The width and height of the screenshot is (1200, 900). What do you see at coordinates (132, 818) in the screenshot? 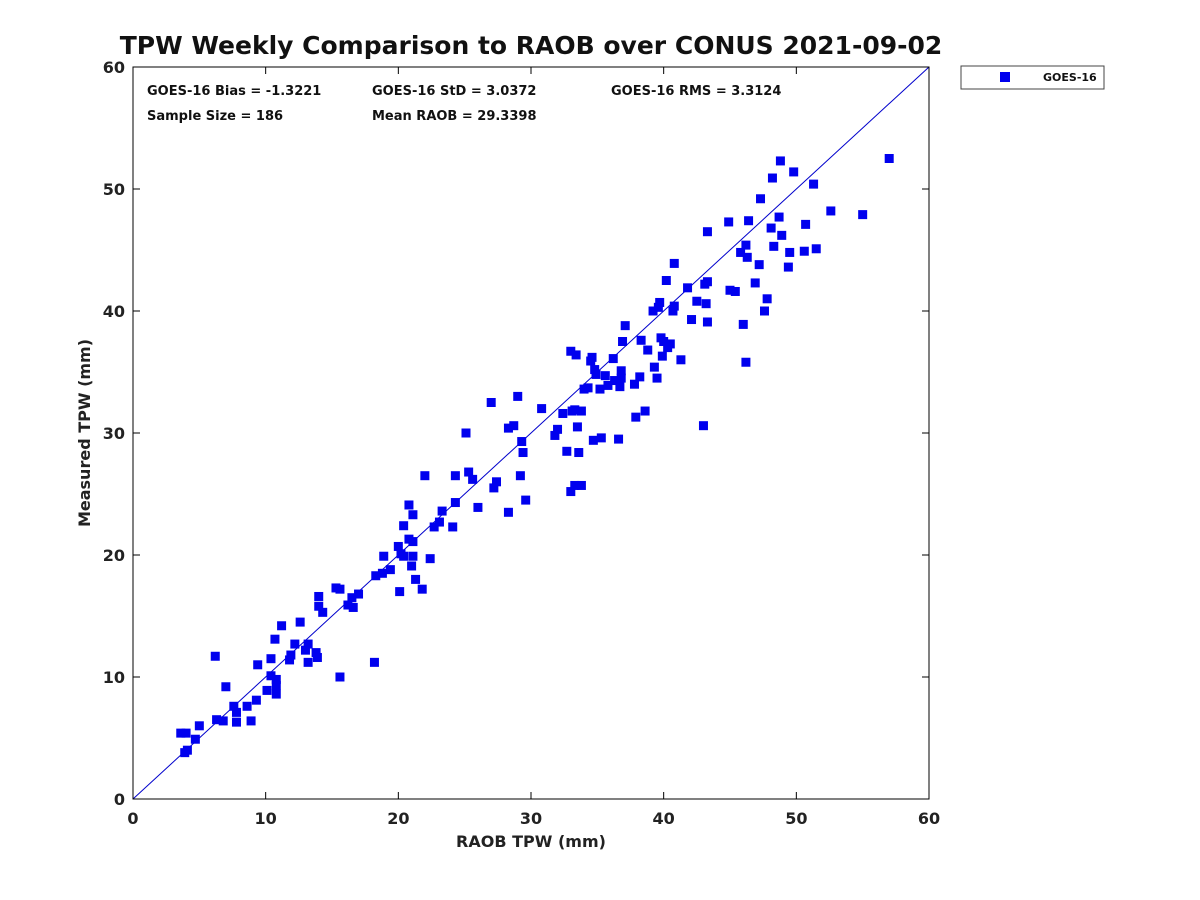
I see `x-tick-label: 0` at bounding box center [132, 818].